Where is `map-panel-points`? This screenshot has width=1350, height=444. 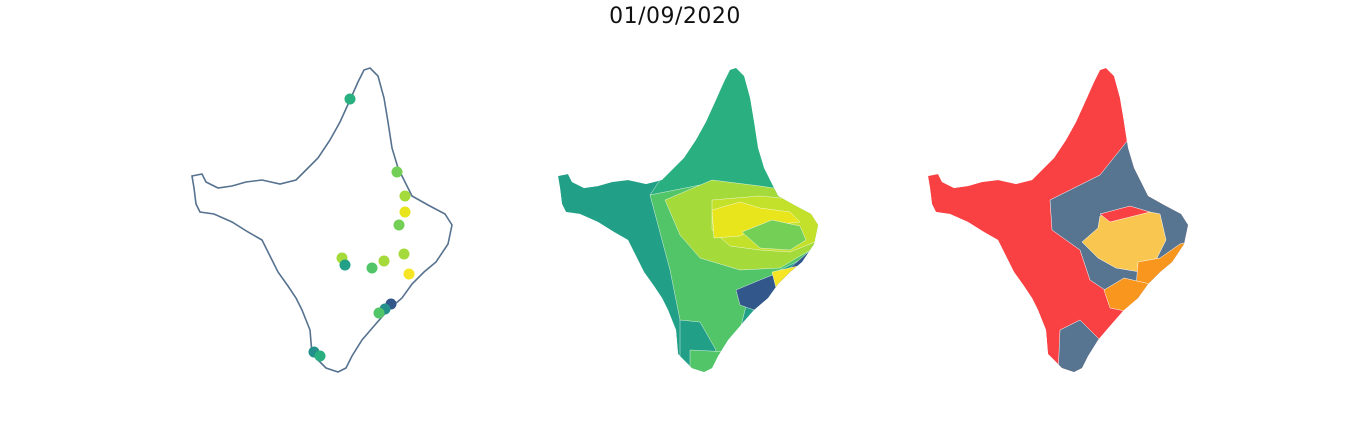 map-panel-points is located at coordinates (322, 220).